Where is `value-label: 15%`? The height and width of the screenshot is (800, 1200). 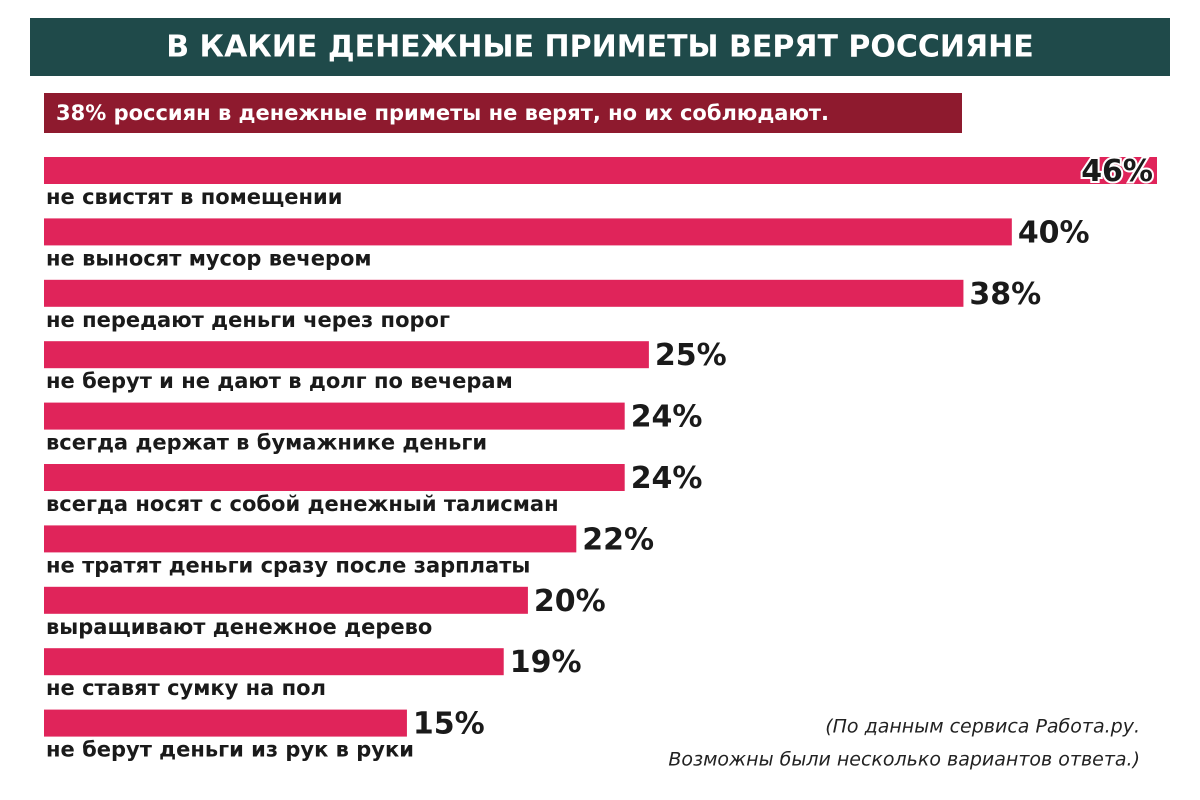 value-label: 15% is located at coordinates (449, 724).